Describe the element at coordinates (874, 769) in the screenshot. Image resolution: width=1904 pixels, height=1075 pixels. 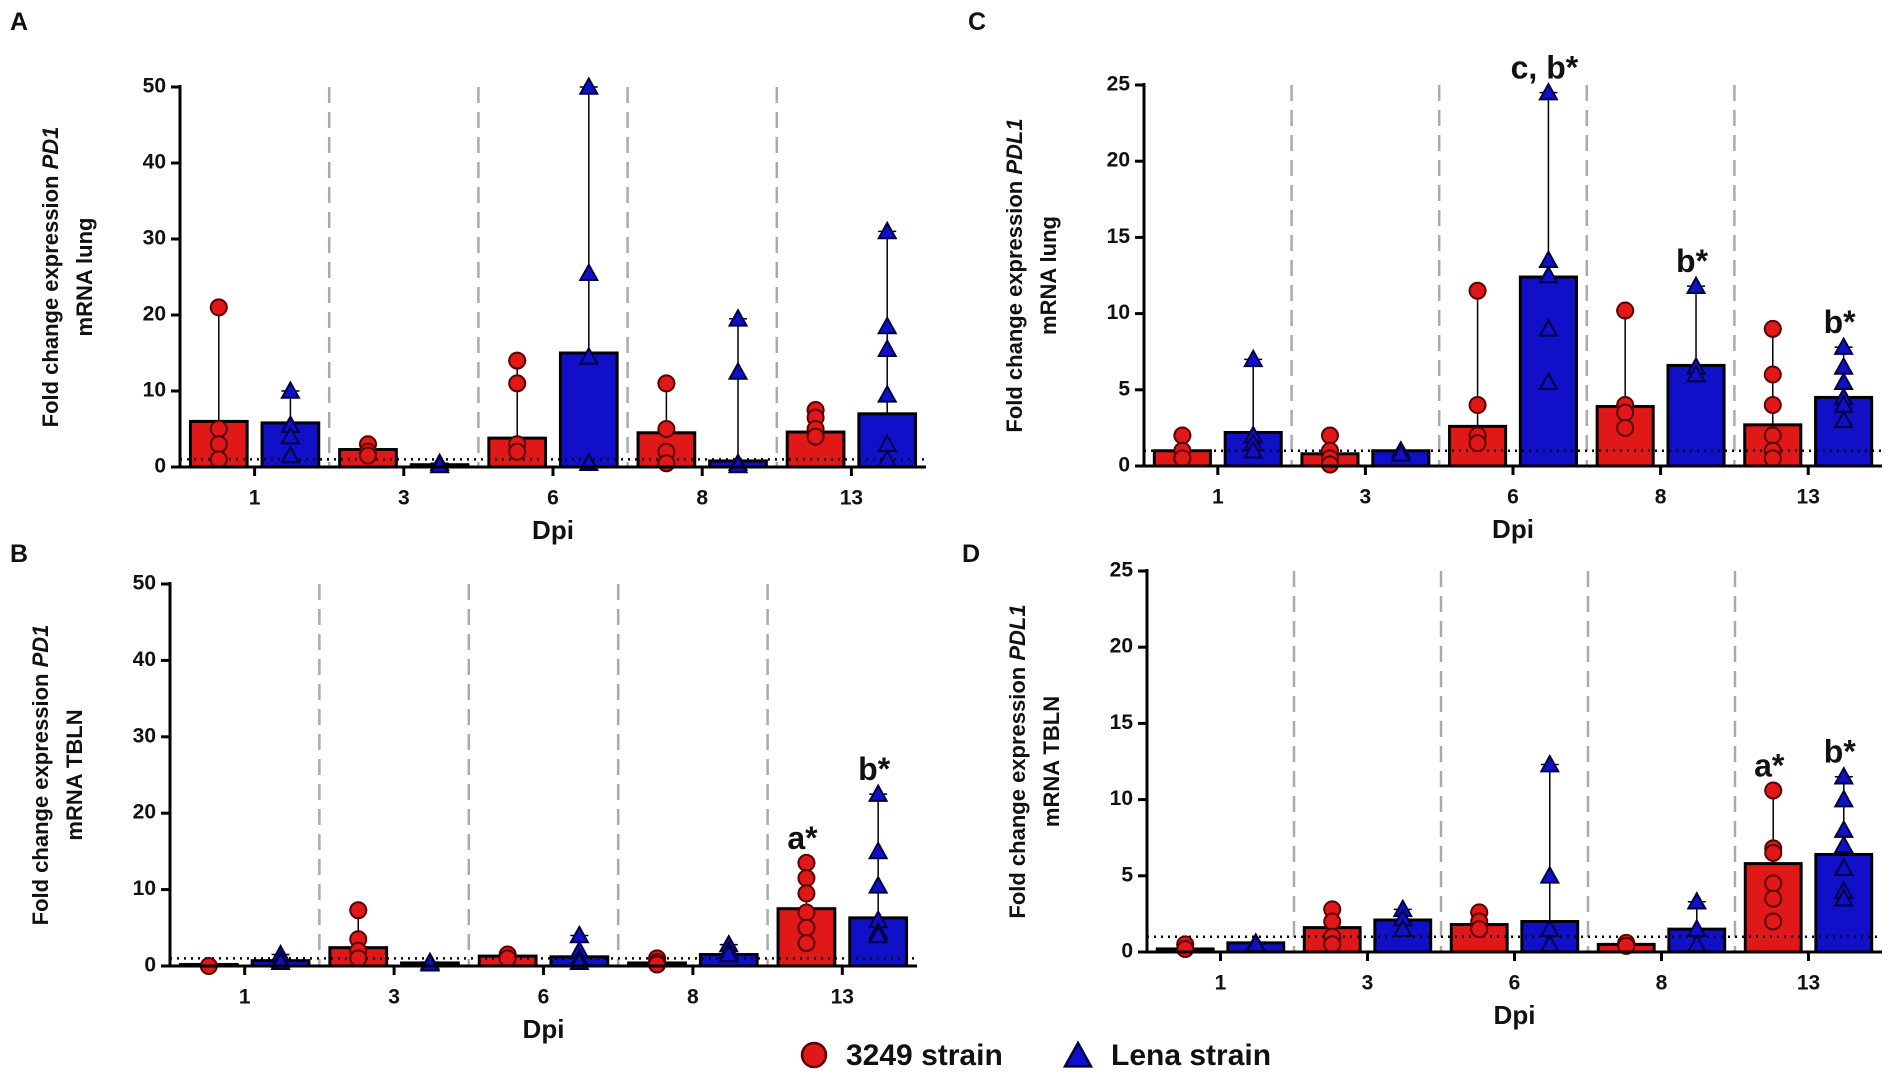
I see `annotation: b*` at that location.